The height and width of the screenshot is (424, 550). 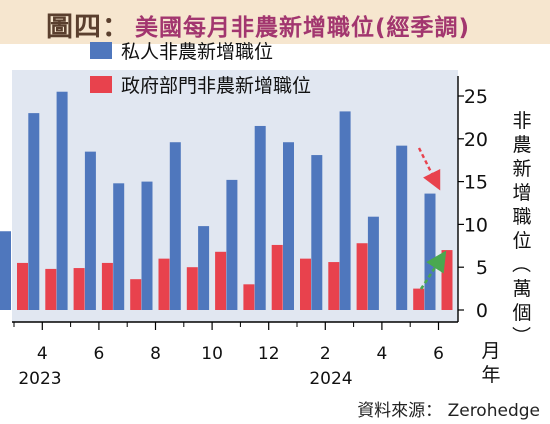 I want to click on y-tick-label-0: 0, so click(x=482, y=311).